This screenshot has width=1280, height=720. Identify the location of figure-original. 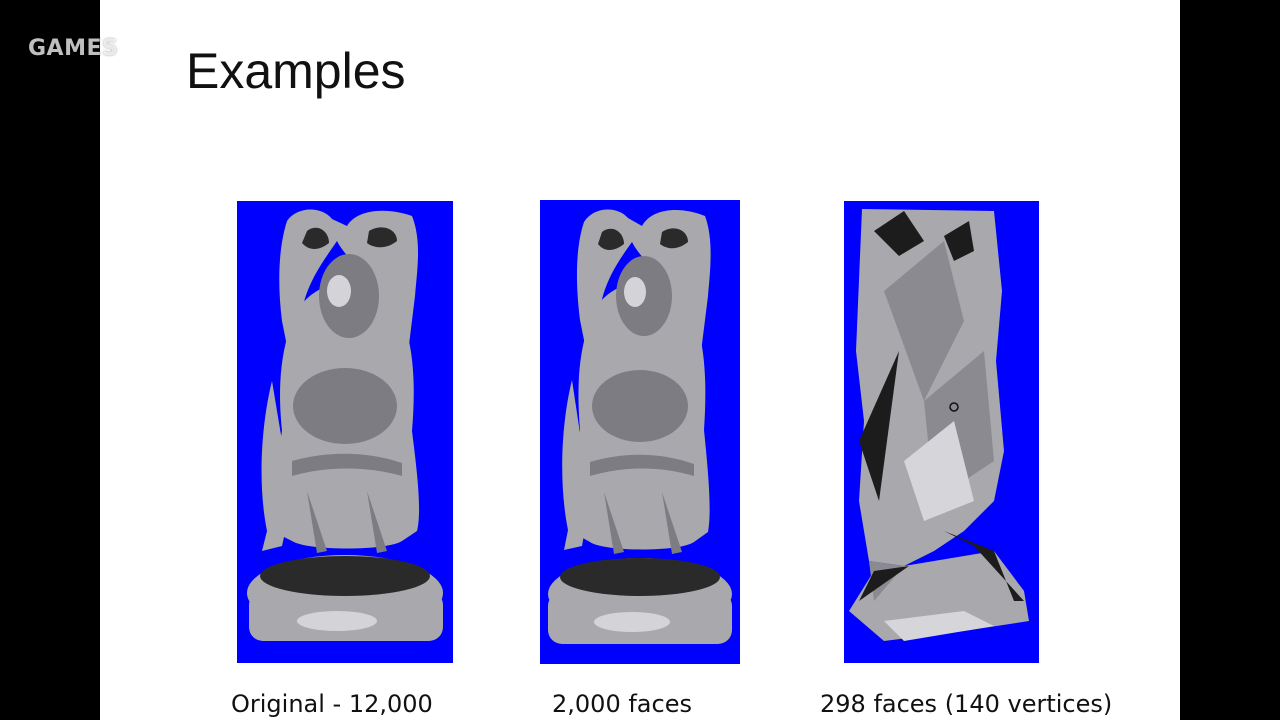
(345, 432).